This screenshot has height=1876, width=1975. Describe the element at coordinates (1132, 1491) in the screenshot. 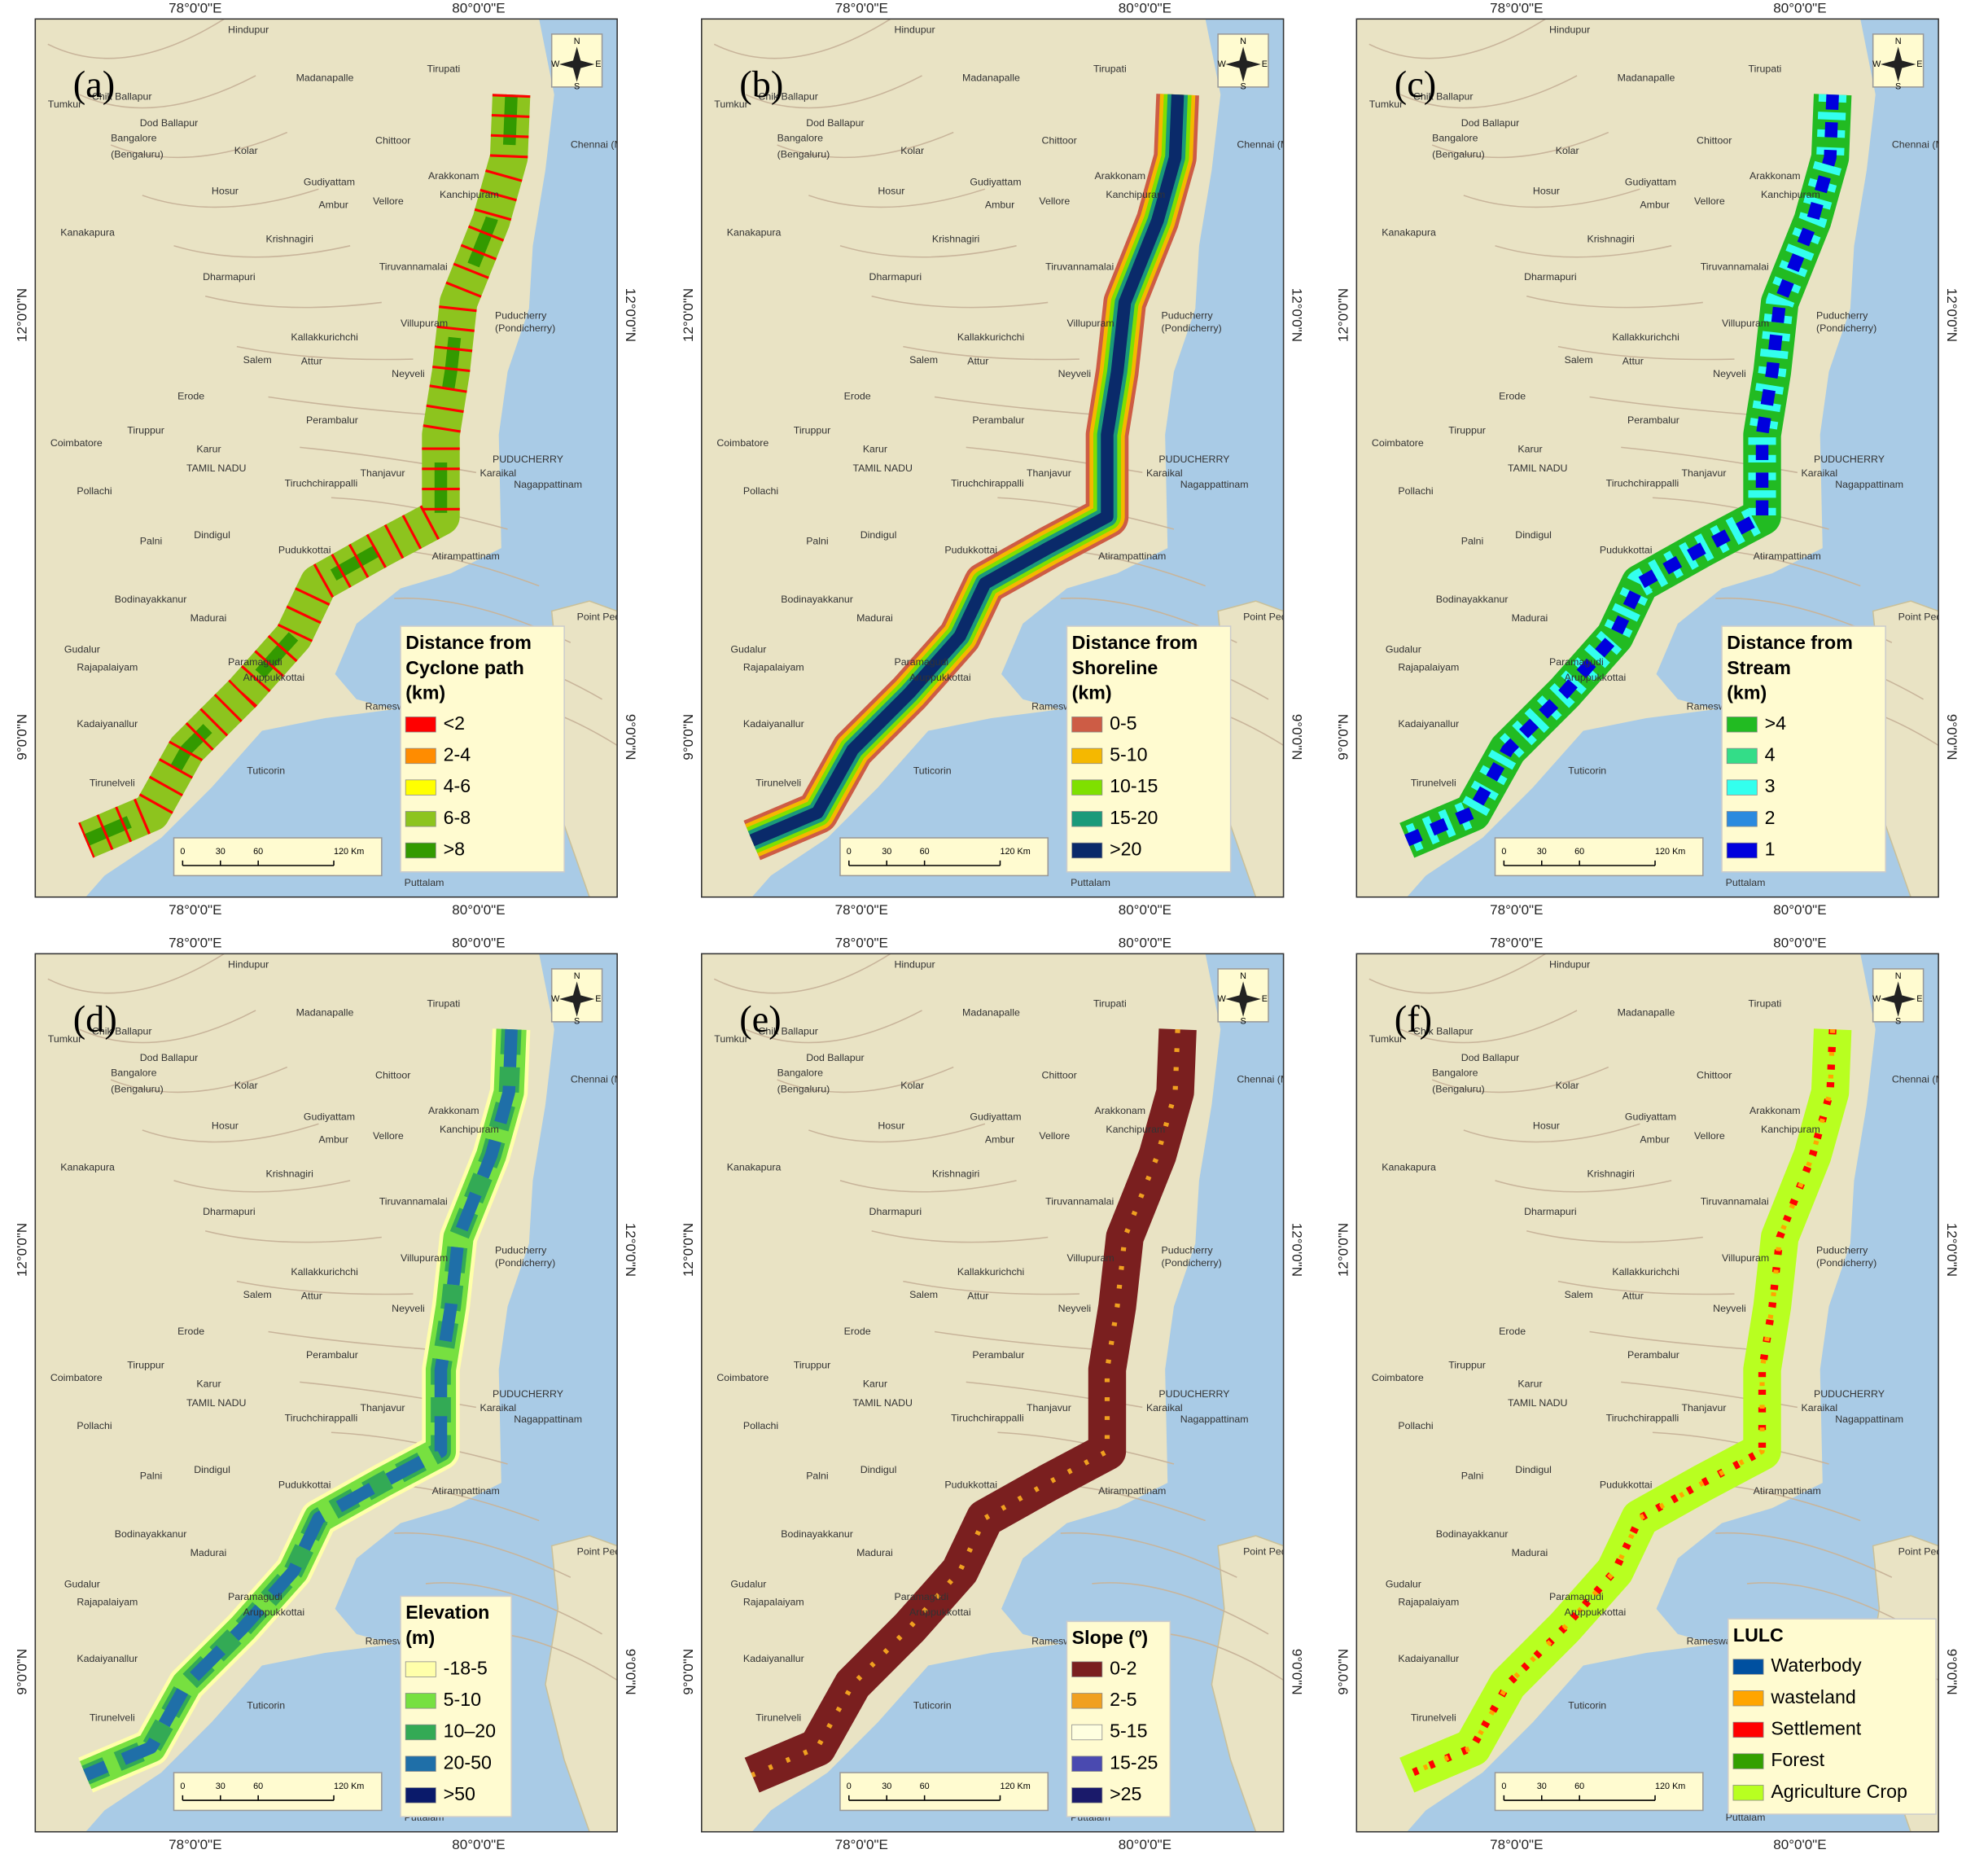

I see `place-name: Atirampattinam` at that location.